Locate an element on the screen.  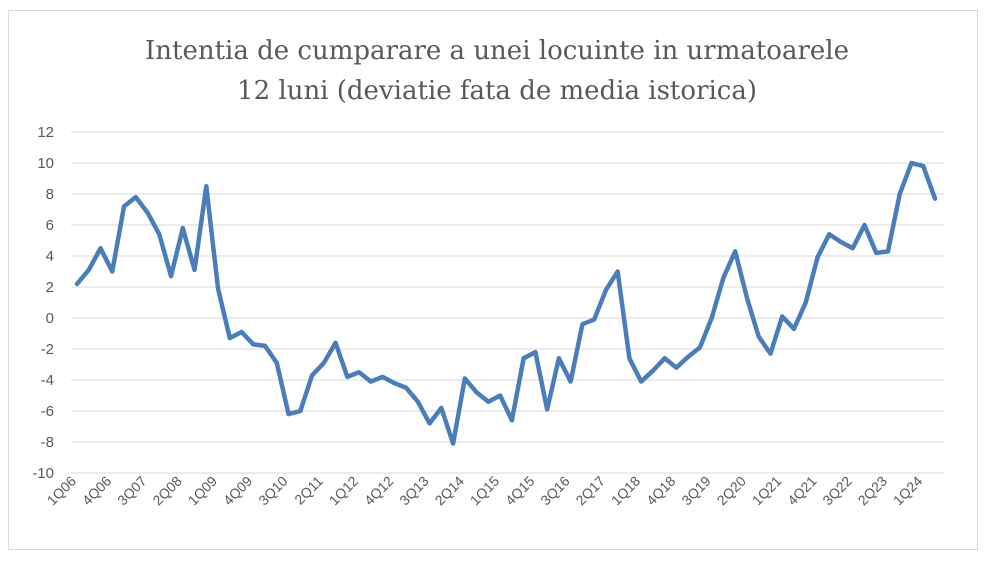
x-tick-label: 4Q06 is located at coordinates (97, 491).